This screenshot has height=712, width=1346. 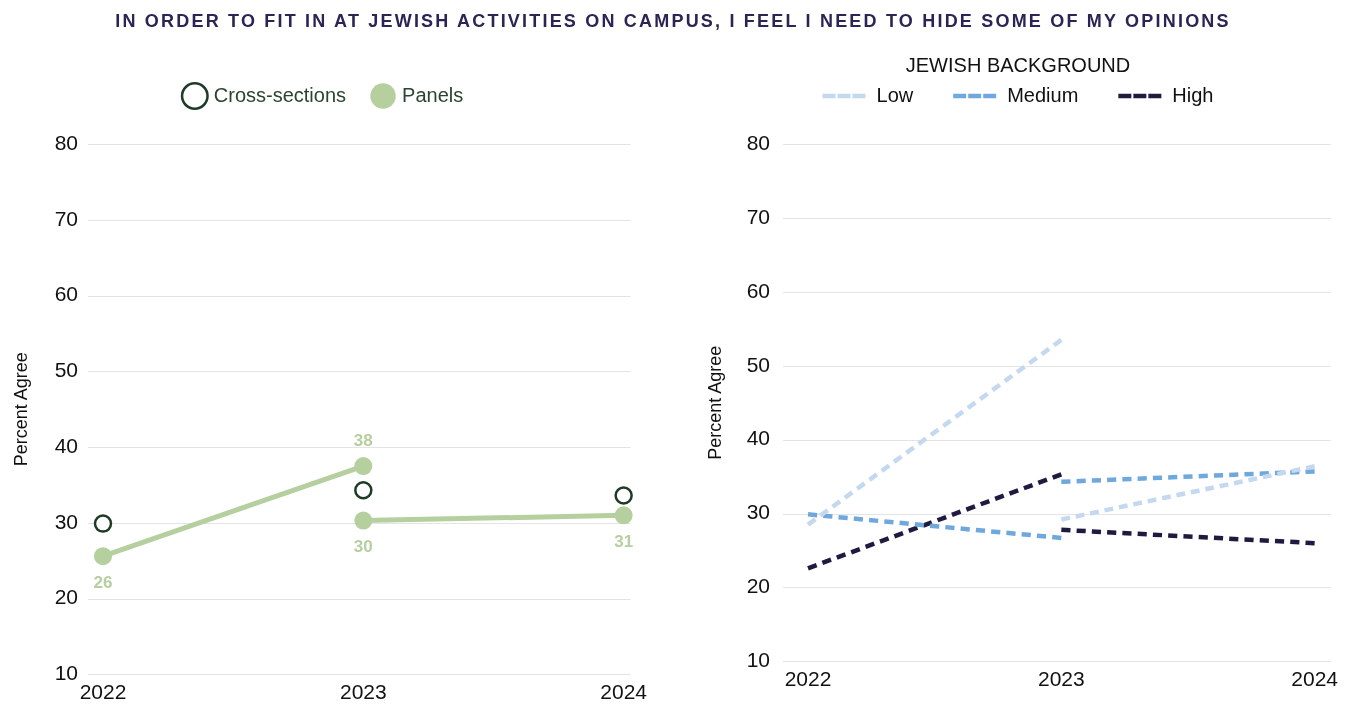 What do you see at coordinates (1018, 64) in the screenshot?
I see `legend-title: JEWISH BACKGROUND` at bounding box center [1018, 64].